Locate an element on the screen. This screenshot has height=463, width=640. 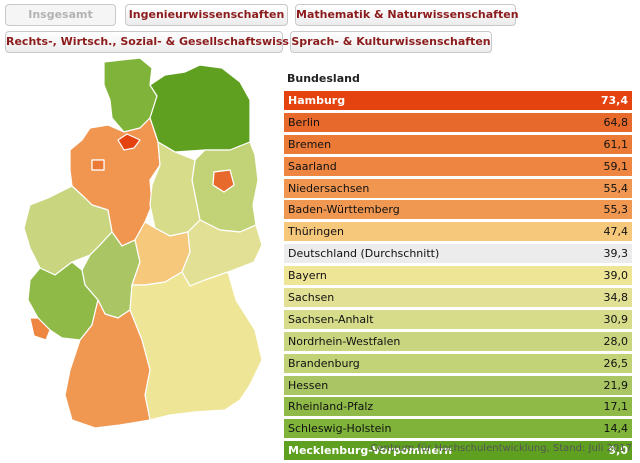
row-state-value: 9,0 is located at coordinates (618, 451).